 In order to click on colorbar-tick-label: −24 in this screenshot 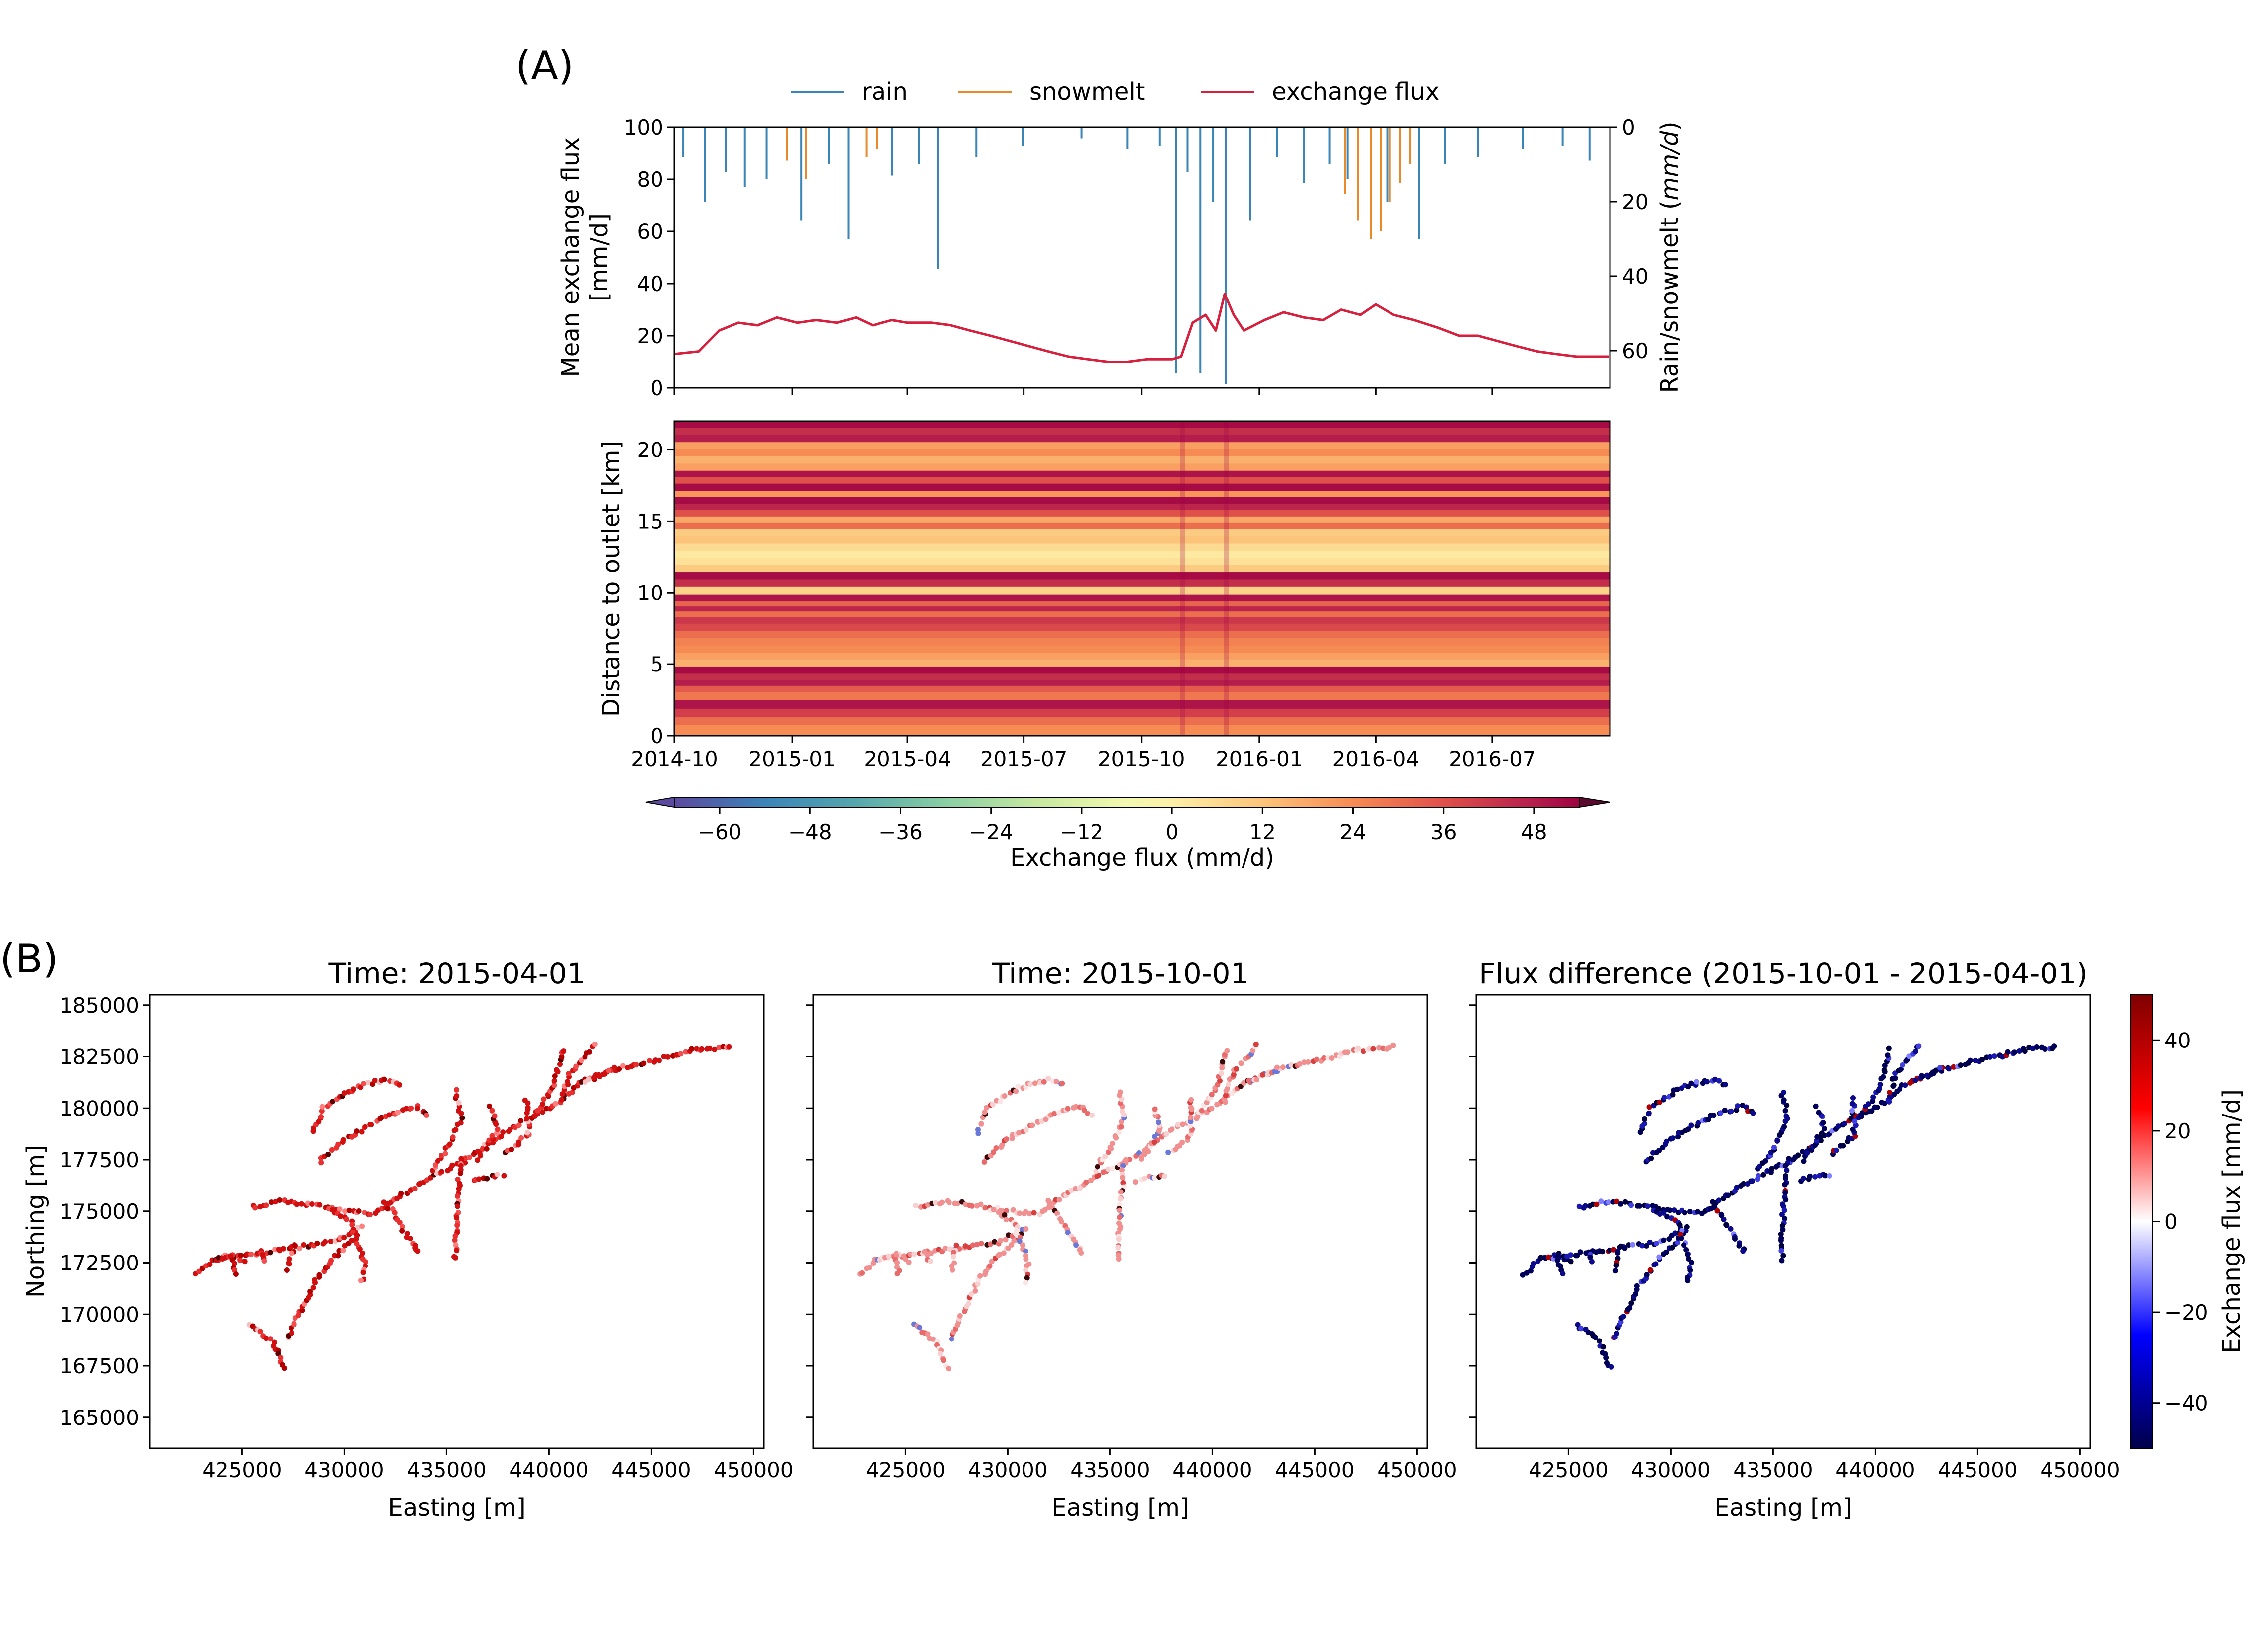, I will do `click(991, 832)`.